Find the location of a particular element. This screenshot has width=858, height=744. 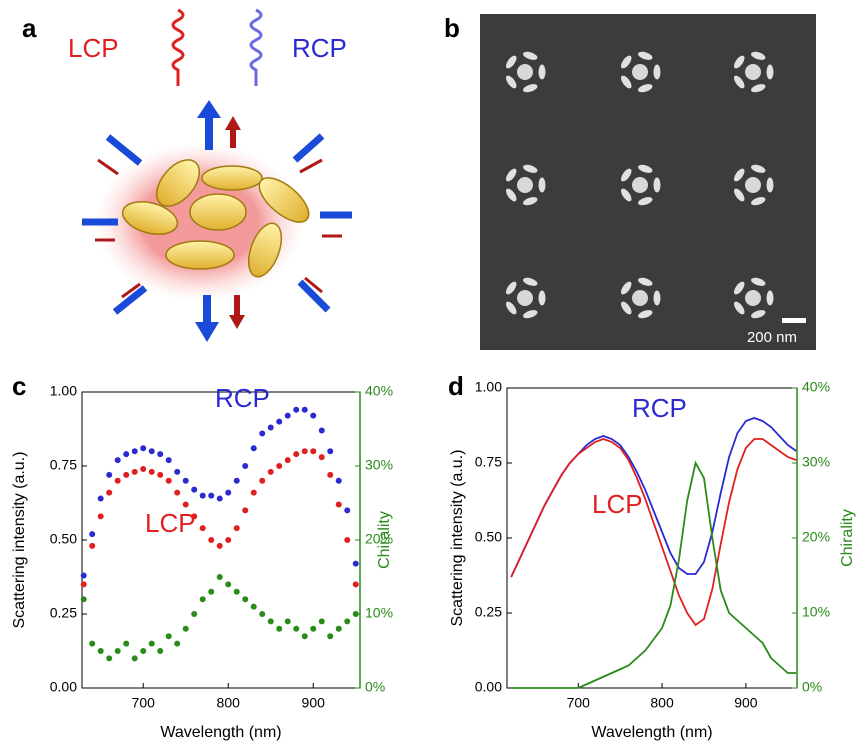

y-tick-label: 0.50 is located at coordinates (63, 539).